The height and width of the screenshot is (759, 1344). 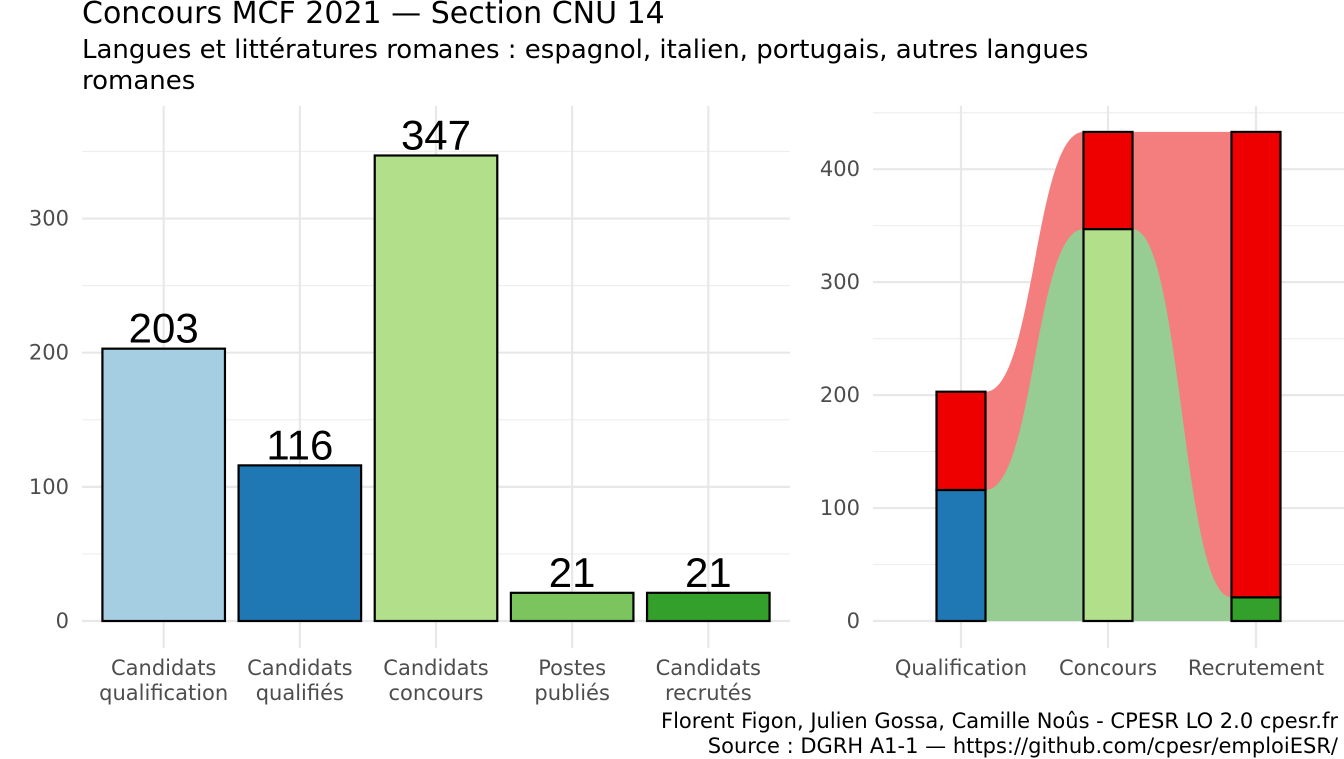 What do you see at coordinates (436, 693) in the screenshot?
I see `x-tick-label: concours` at bounding box center [436, 693].